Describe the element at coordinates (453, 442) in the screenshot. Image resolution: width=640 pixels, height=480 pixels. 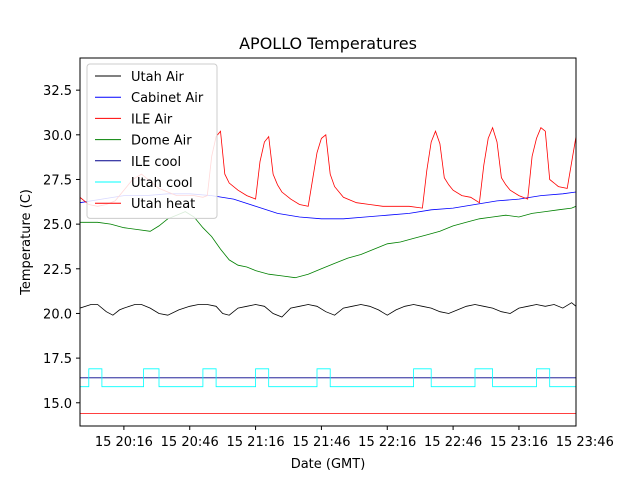
I see `x-tick-label: 15 22:46` at that location.